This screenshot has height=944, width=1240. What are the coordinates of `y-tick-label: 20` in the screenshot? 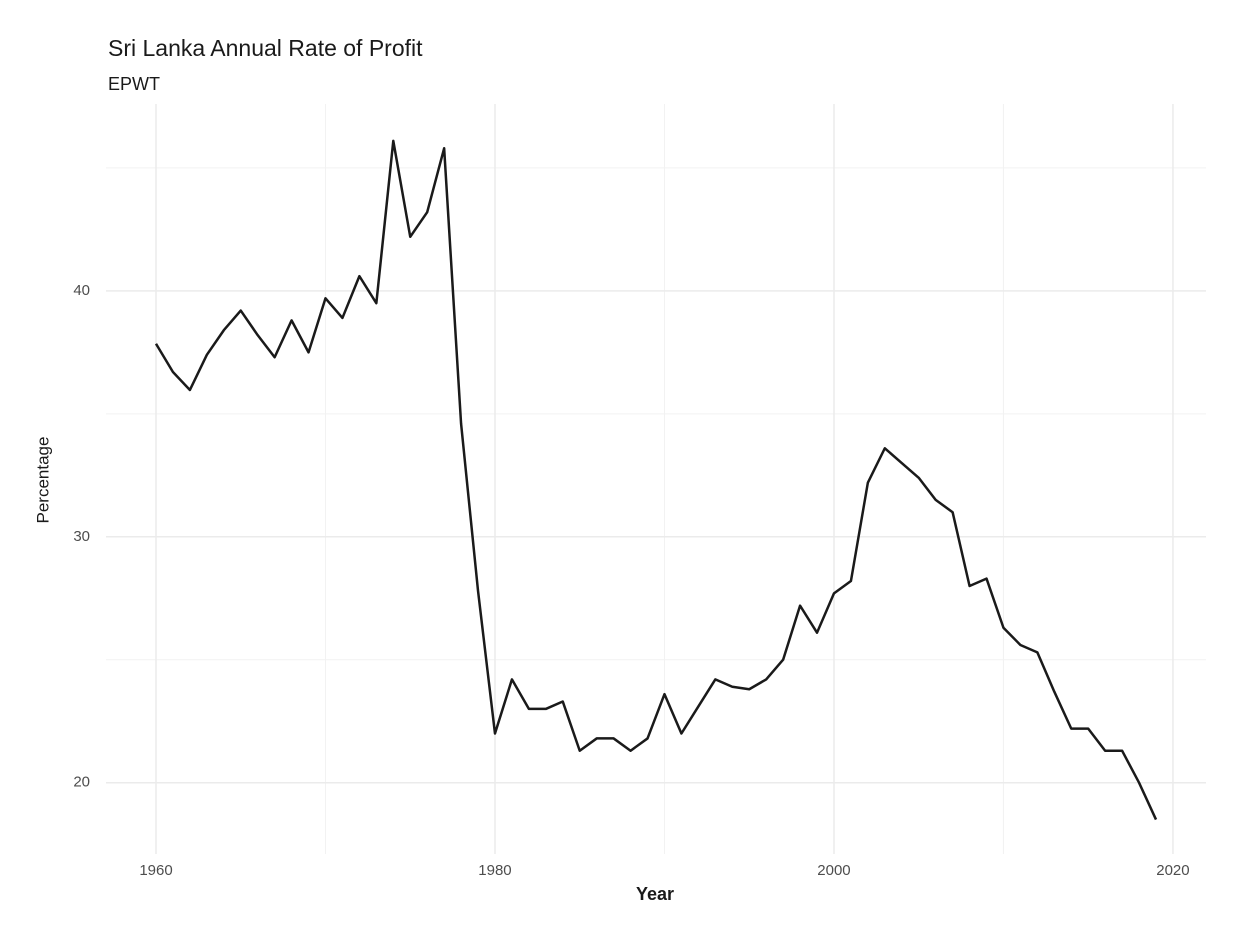 It's located at (81, 782).